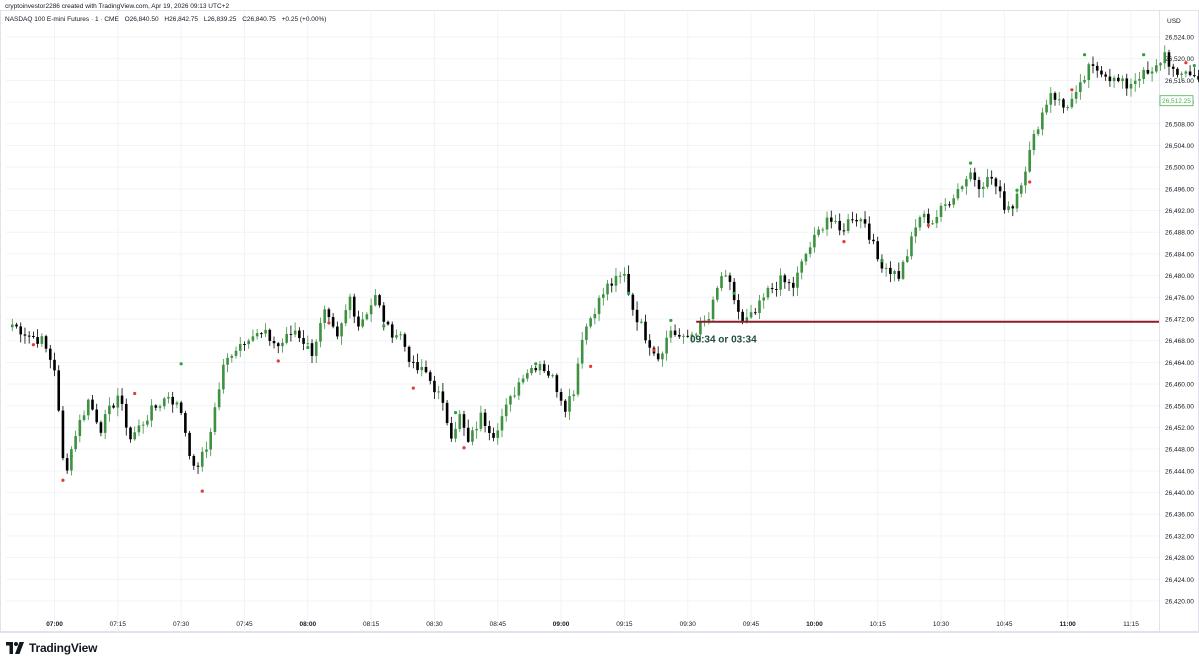  What do you see at coordinates (62, 19) in the screenshot?
I see `symbol-name: NASDAQ 100 E-mini Futures · 1 · CME` at bounding box center [62, 19].